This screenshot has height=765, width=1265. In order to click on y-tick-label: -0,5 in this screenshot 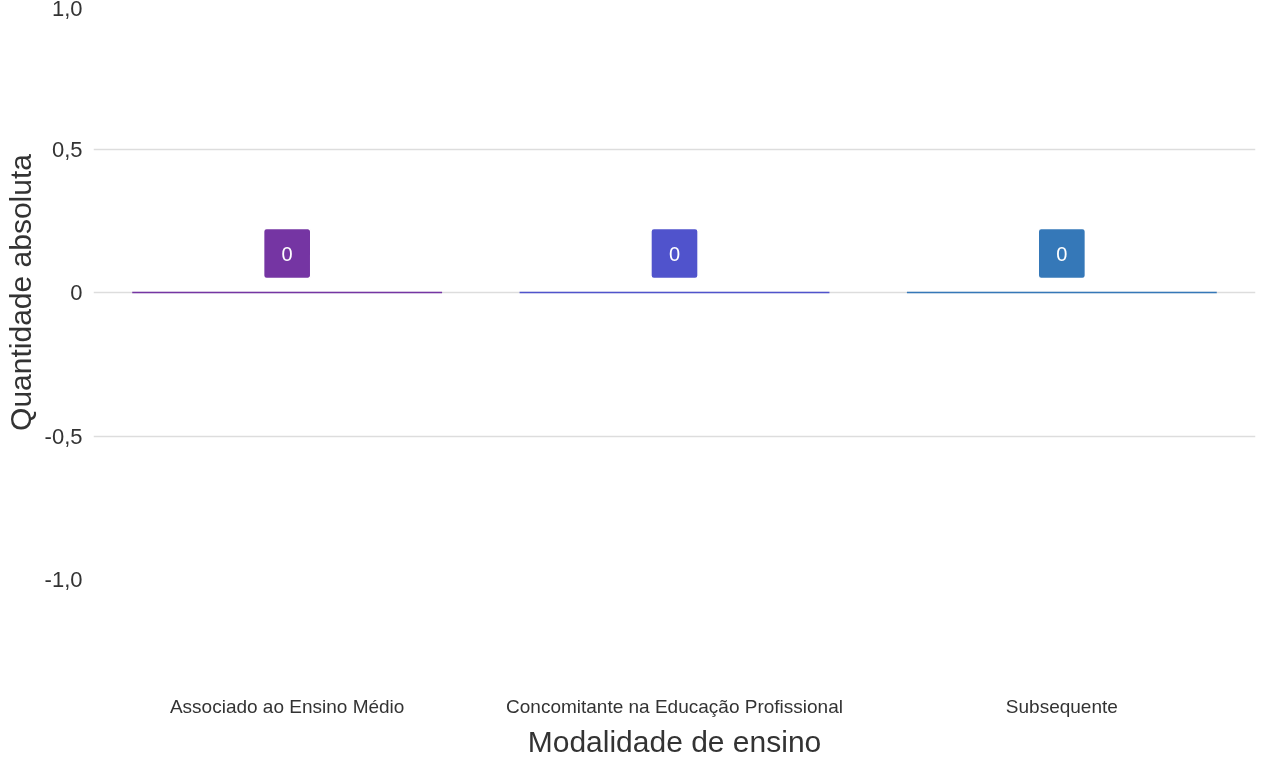, I will do `click(63, 436)`.